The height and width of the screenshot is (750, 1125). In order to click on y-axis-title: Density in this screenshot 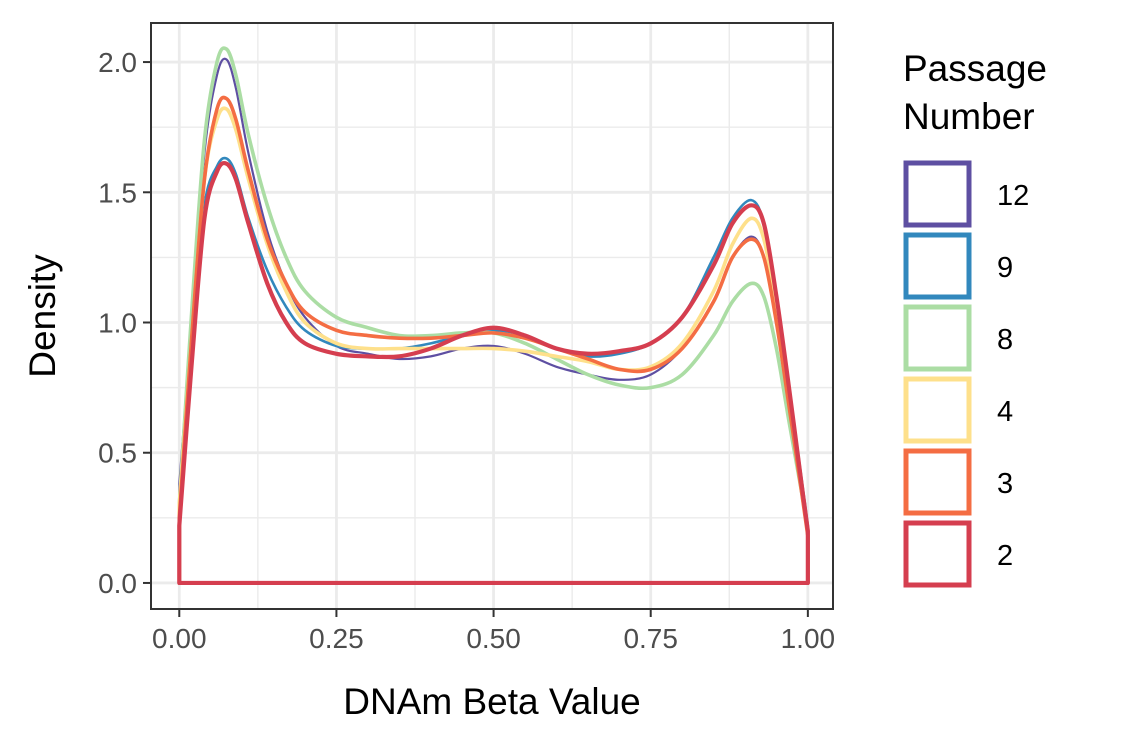, I will do `click(42, 316)`.